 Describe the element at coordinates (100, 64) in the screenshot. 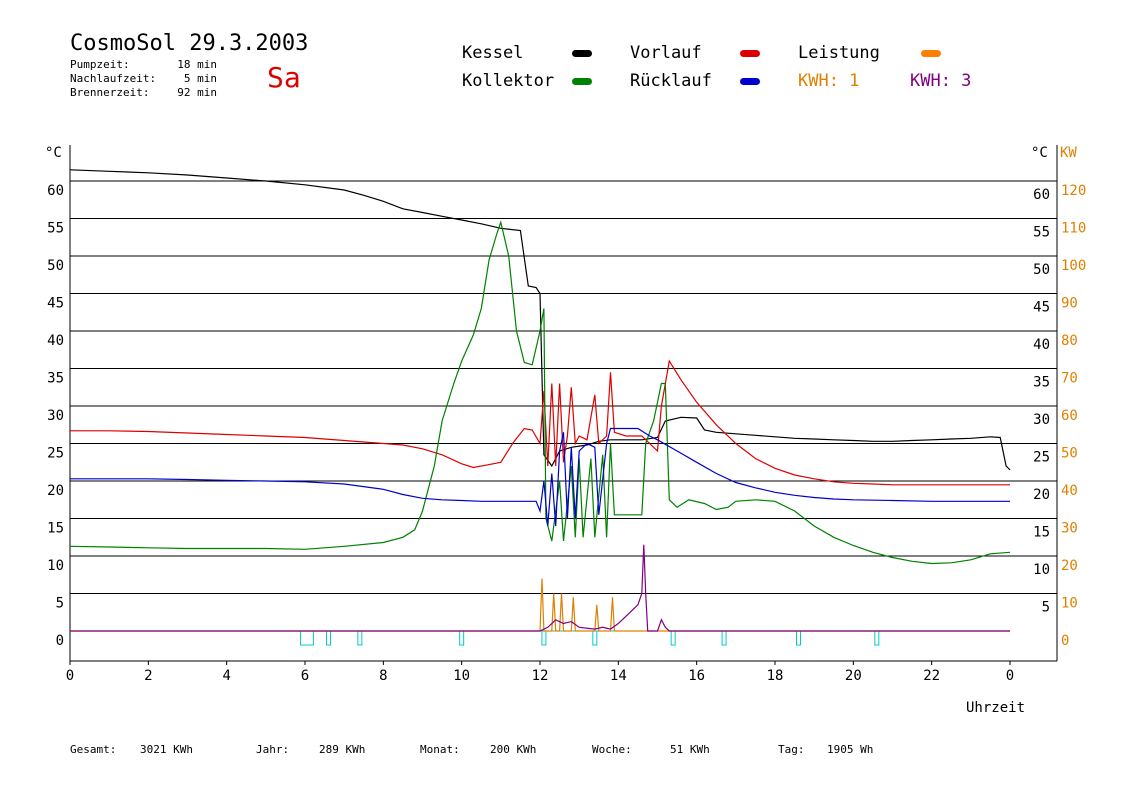

I see `stat-label-pumpzeit: Pumpzeit:` at that location.